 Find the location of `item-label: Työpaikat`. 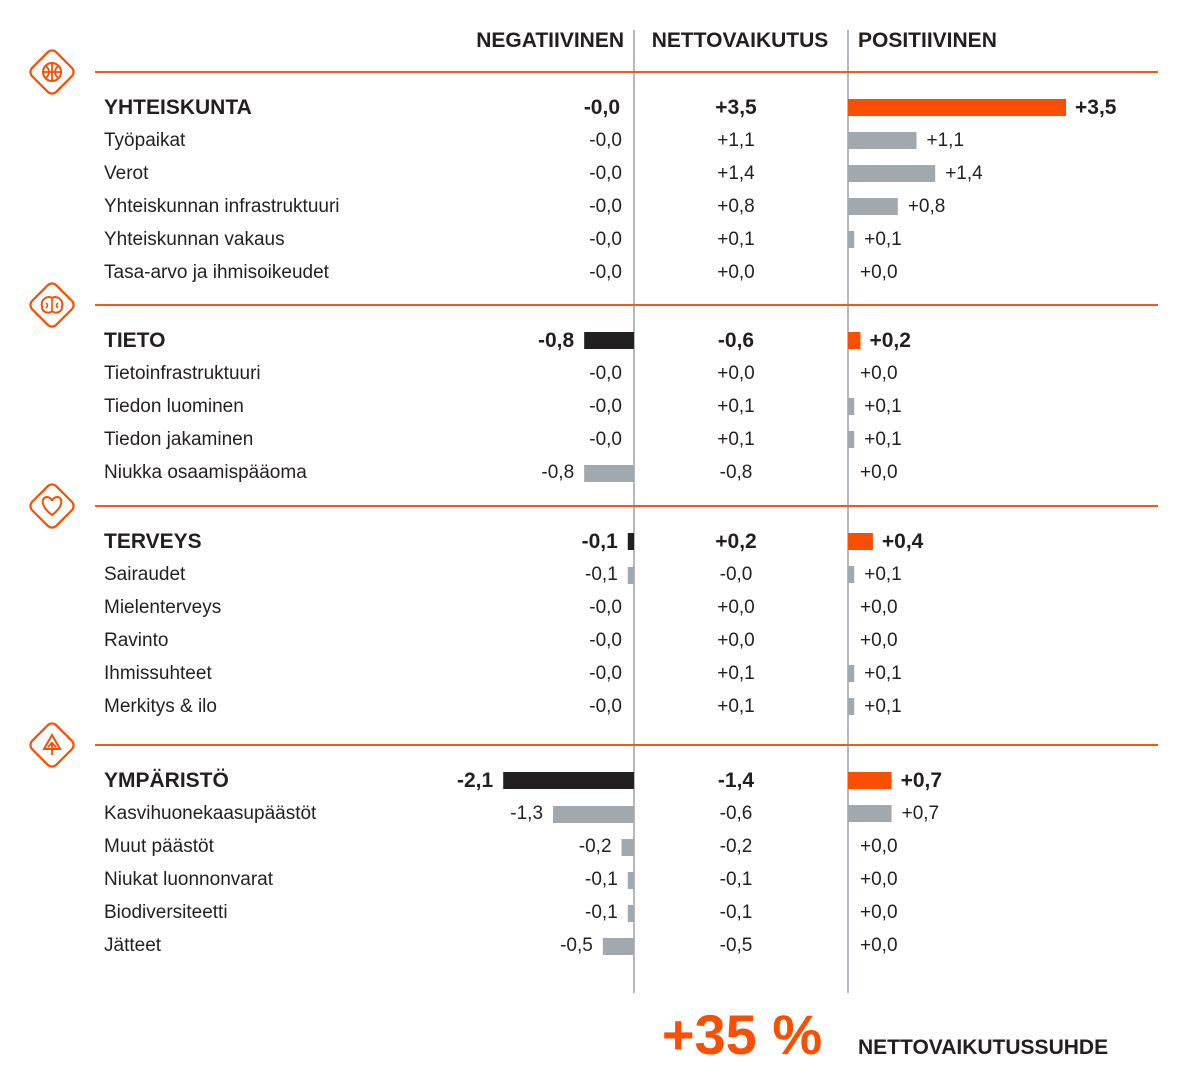

item-label: Työpaikat is located at coordinates (145, 140).